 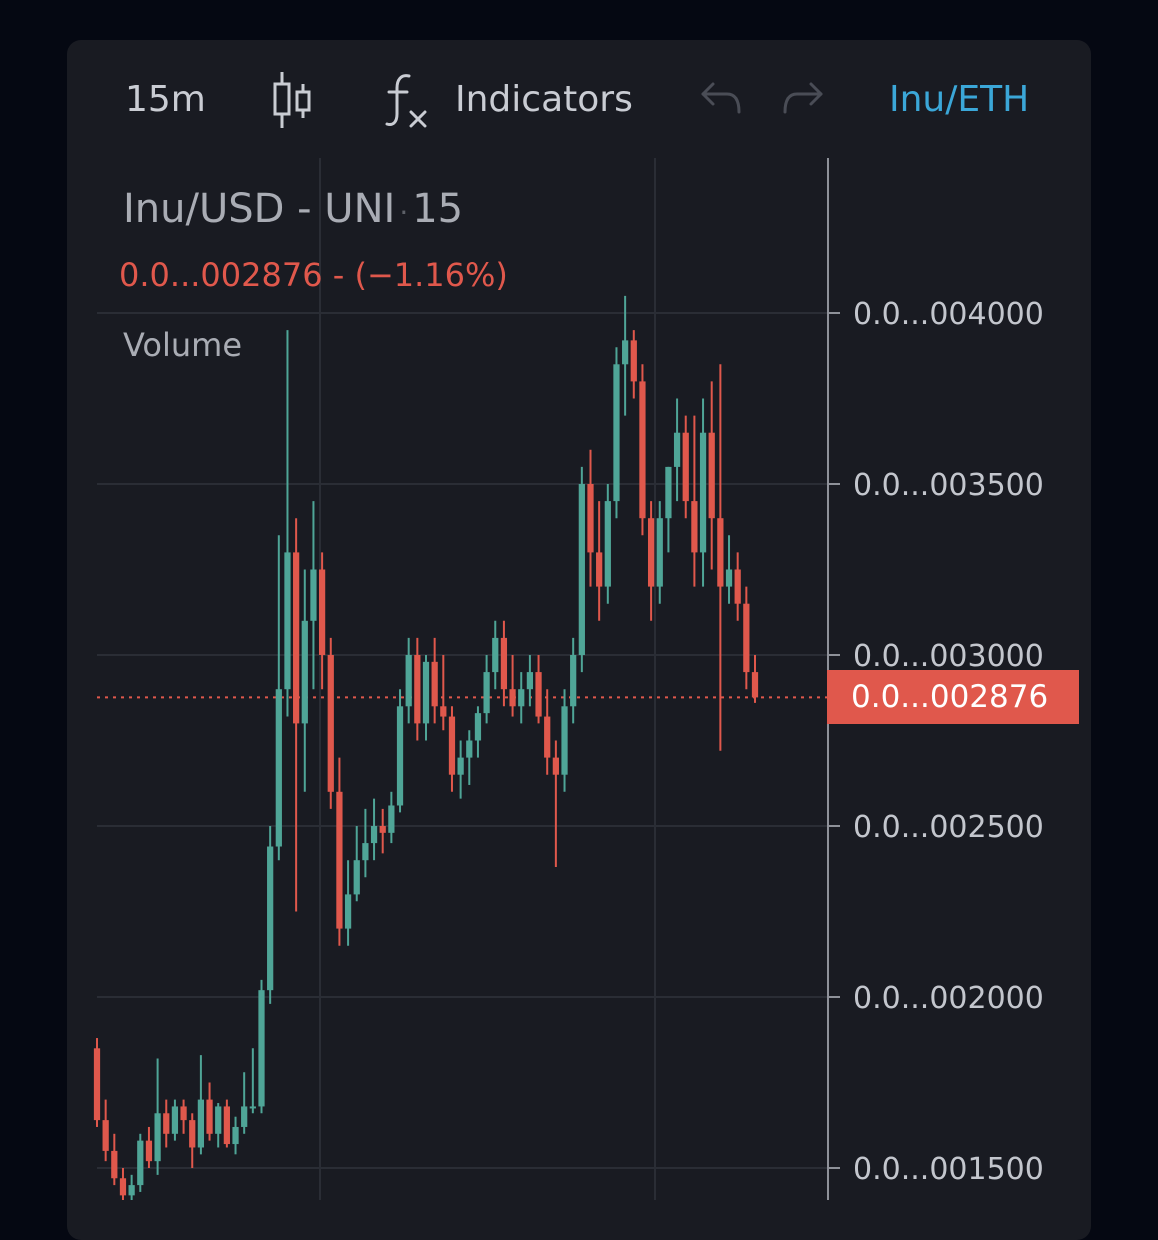 What do you see at coordinates (948, 998) in the screenshot?
I see `price-axis-label: 0.0...002000` at bounding box center [948, 998].